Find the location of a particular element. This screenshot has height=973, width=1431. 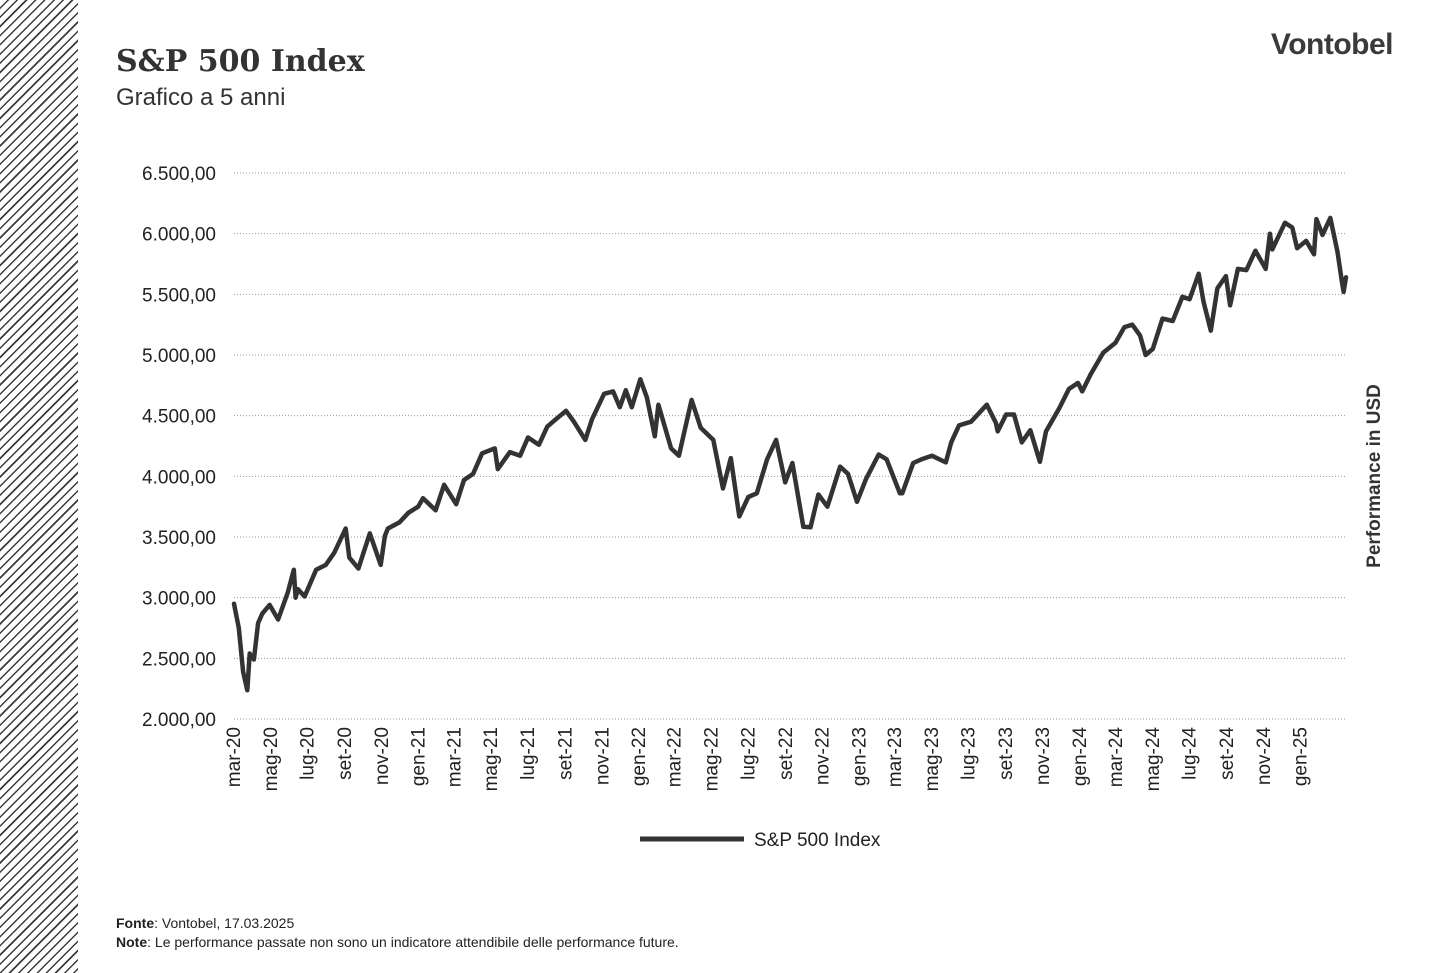

x-tick-label: set-24 is located at coordinates (1227, 753).